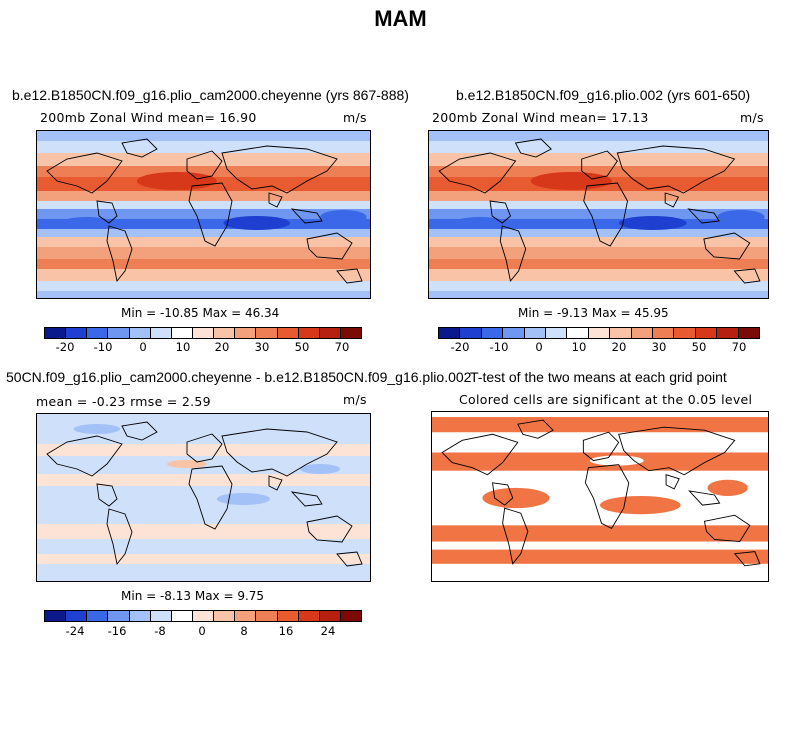  I want to click on panel2-tick-6: 30, so click(659, 347).